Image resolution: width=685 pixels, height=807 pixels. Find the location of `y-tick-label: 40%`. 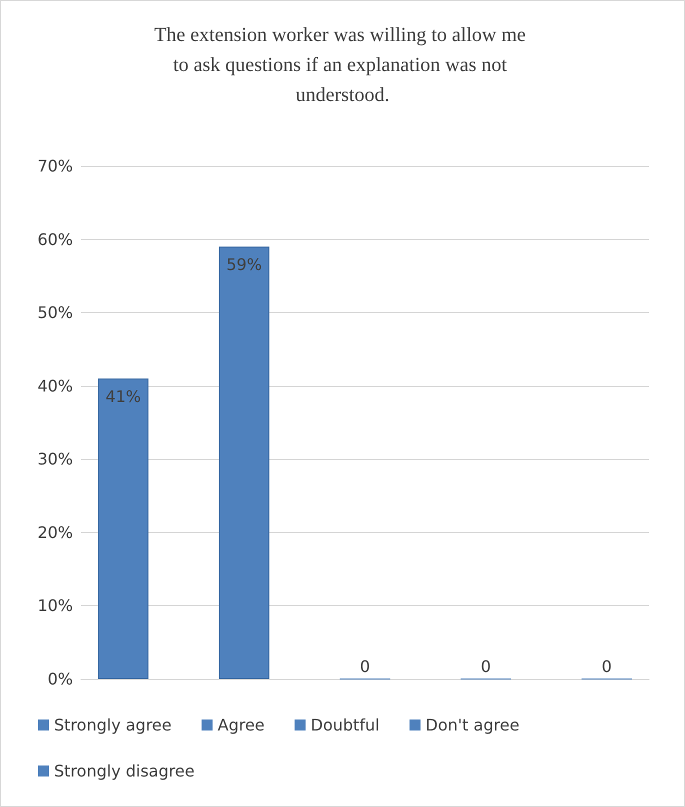

y-tick-label: 40% is located at coordinates (55, 386).